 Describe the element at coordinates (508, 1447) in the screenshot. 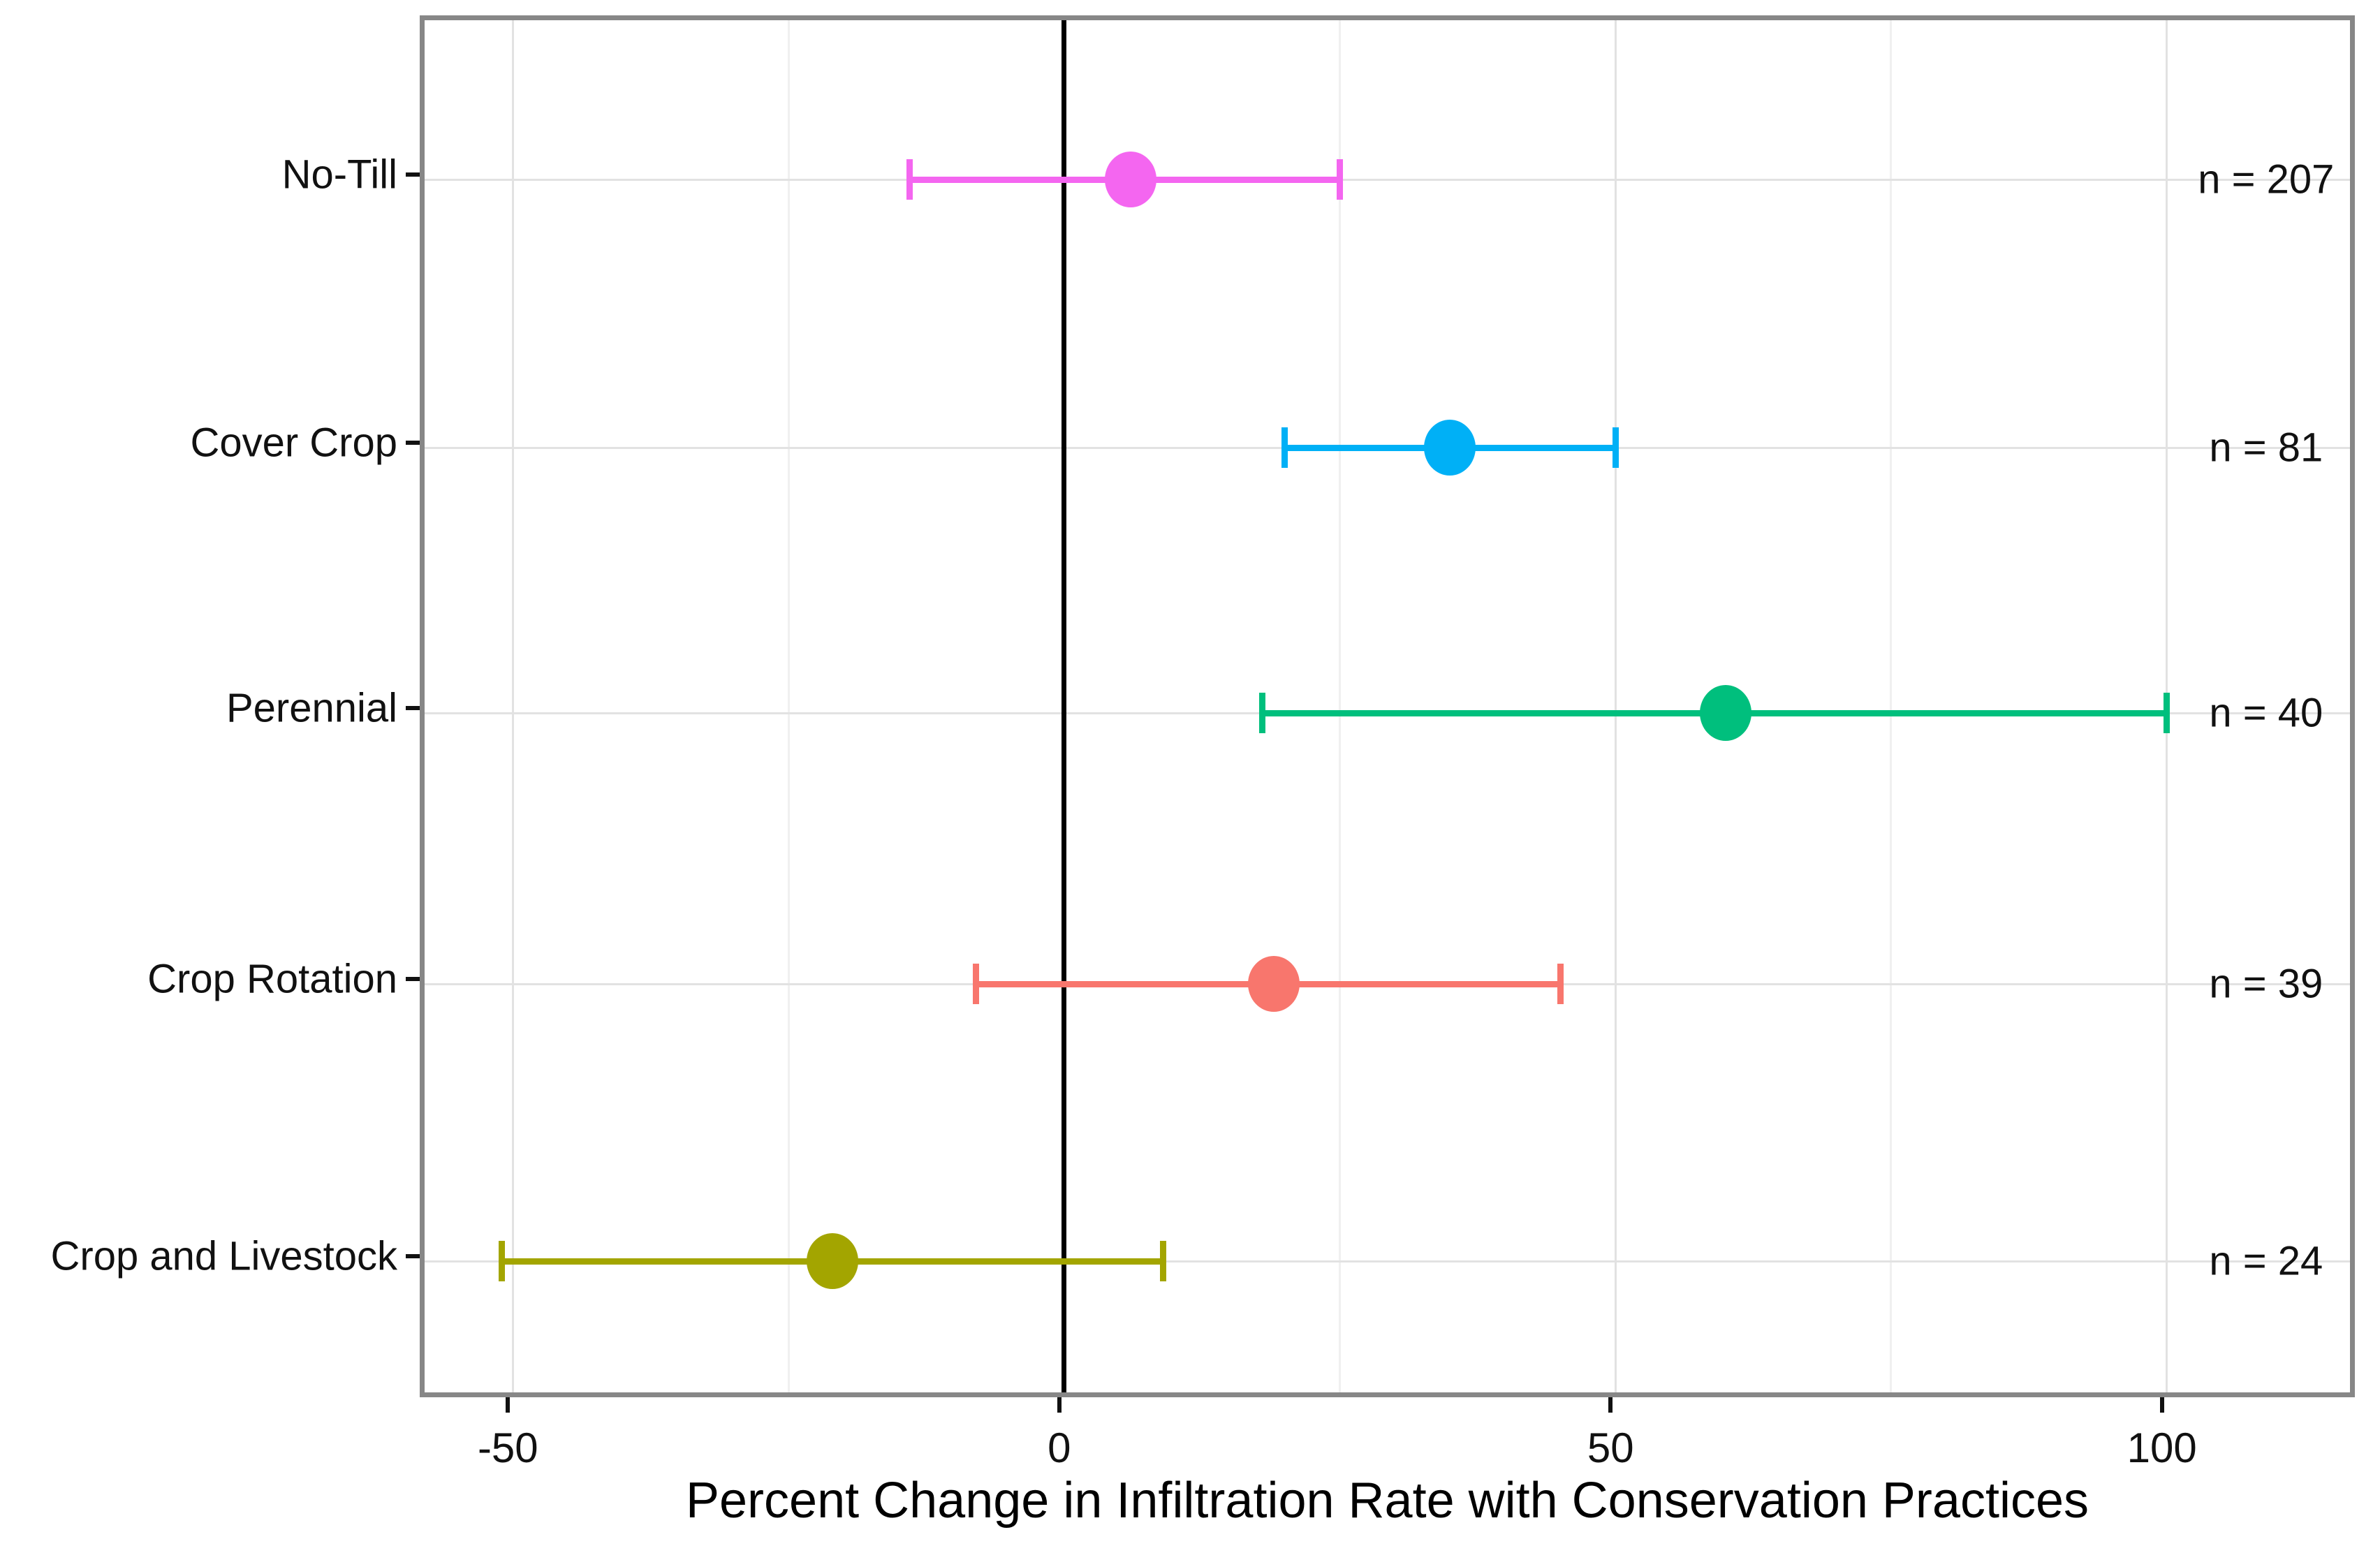

I see `x-axis-tick-label: -50` at that location.